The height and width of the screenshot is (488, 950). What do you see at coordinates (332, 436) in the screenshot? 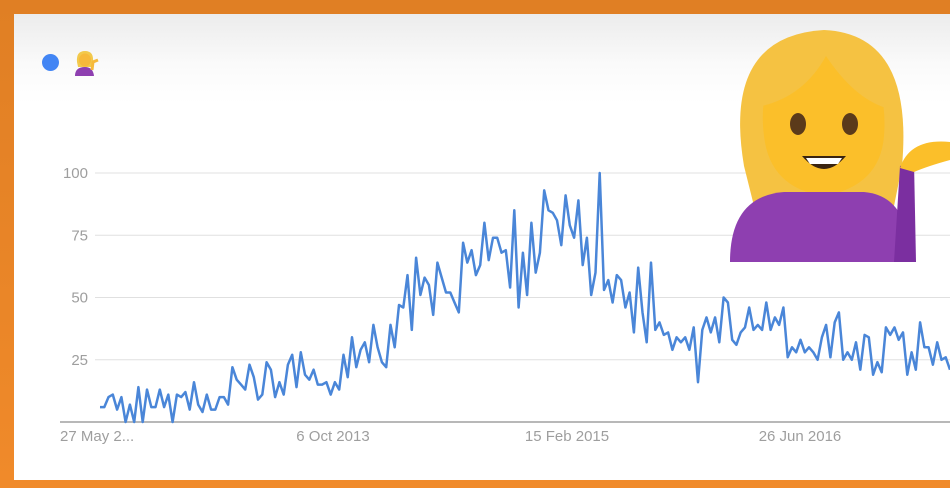
I see `x-tick-label: 6 Oct 2013` at bounding box center [332, 436].